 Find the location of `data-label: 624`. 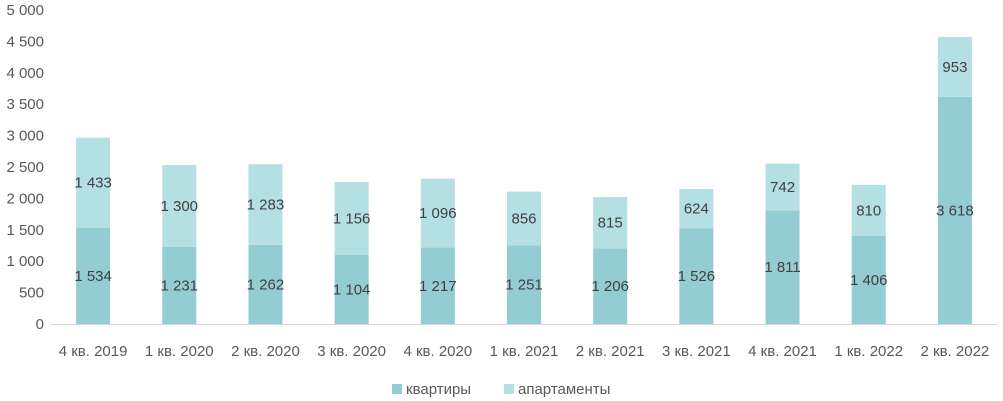

data-label: 624 is located at coordinates (696, 209).